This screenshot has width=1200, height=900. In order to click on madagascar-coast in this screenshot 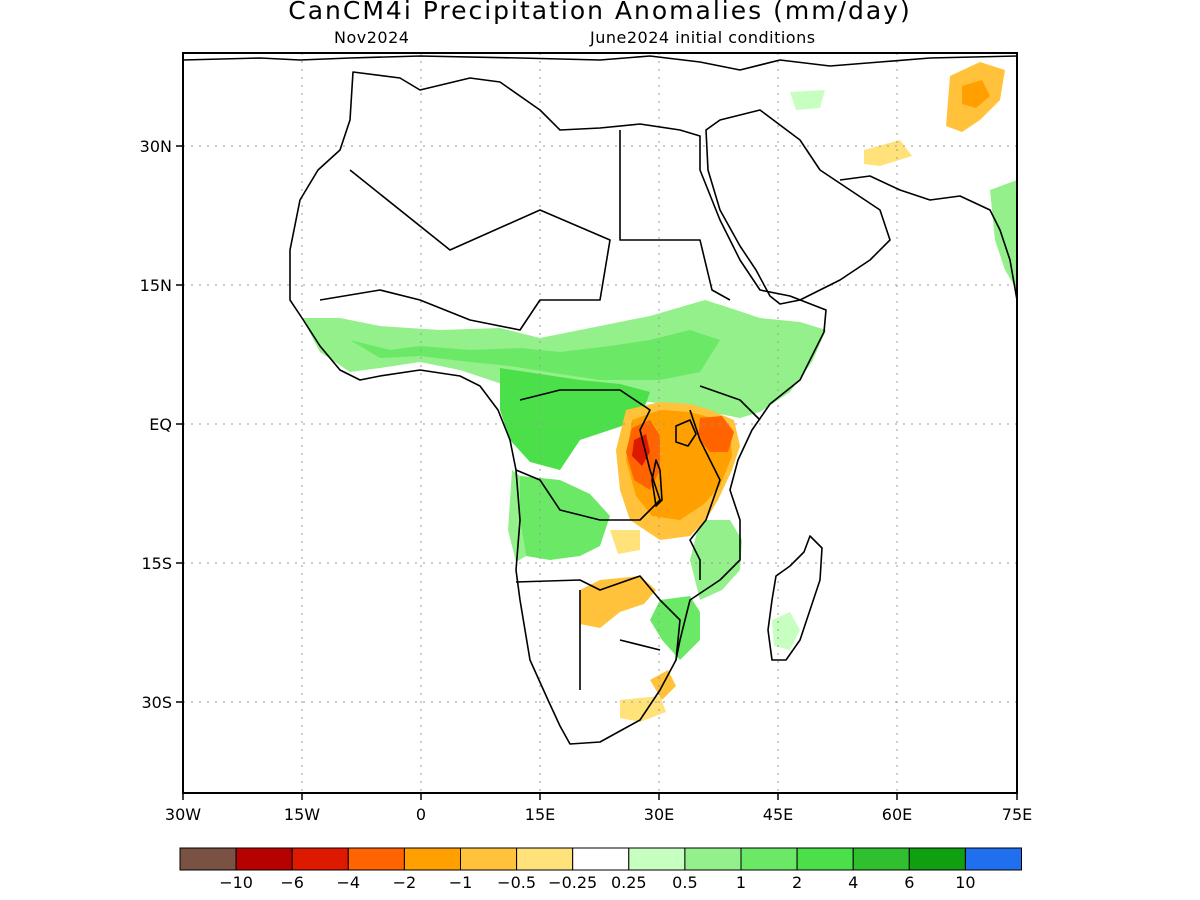, I will do `click(795, 598)`.